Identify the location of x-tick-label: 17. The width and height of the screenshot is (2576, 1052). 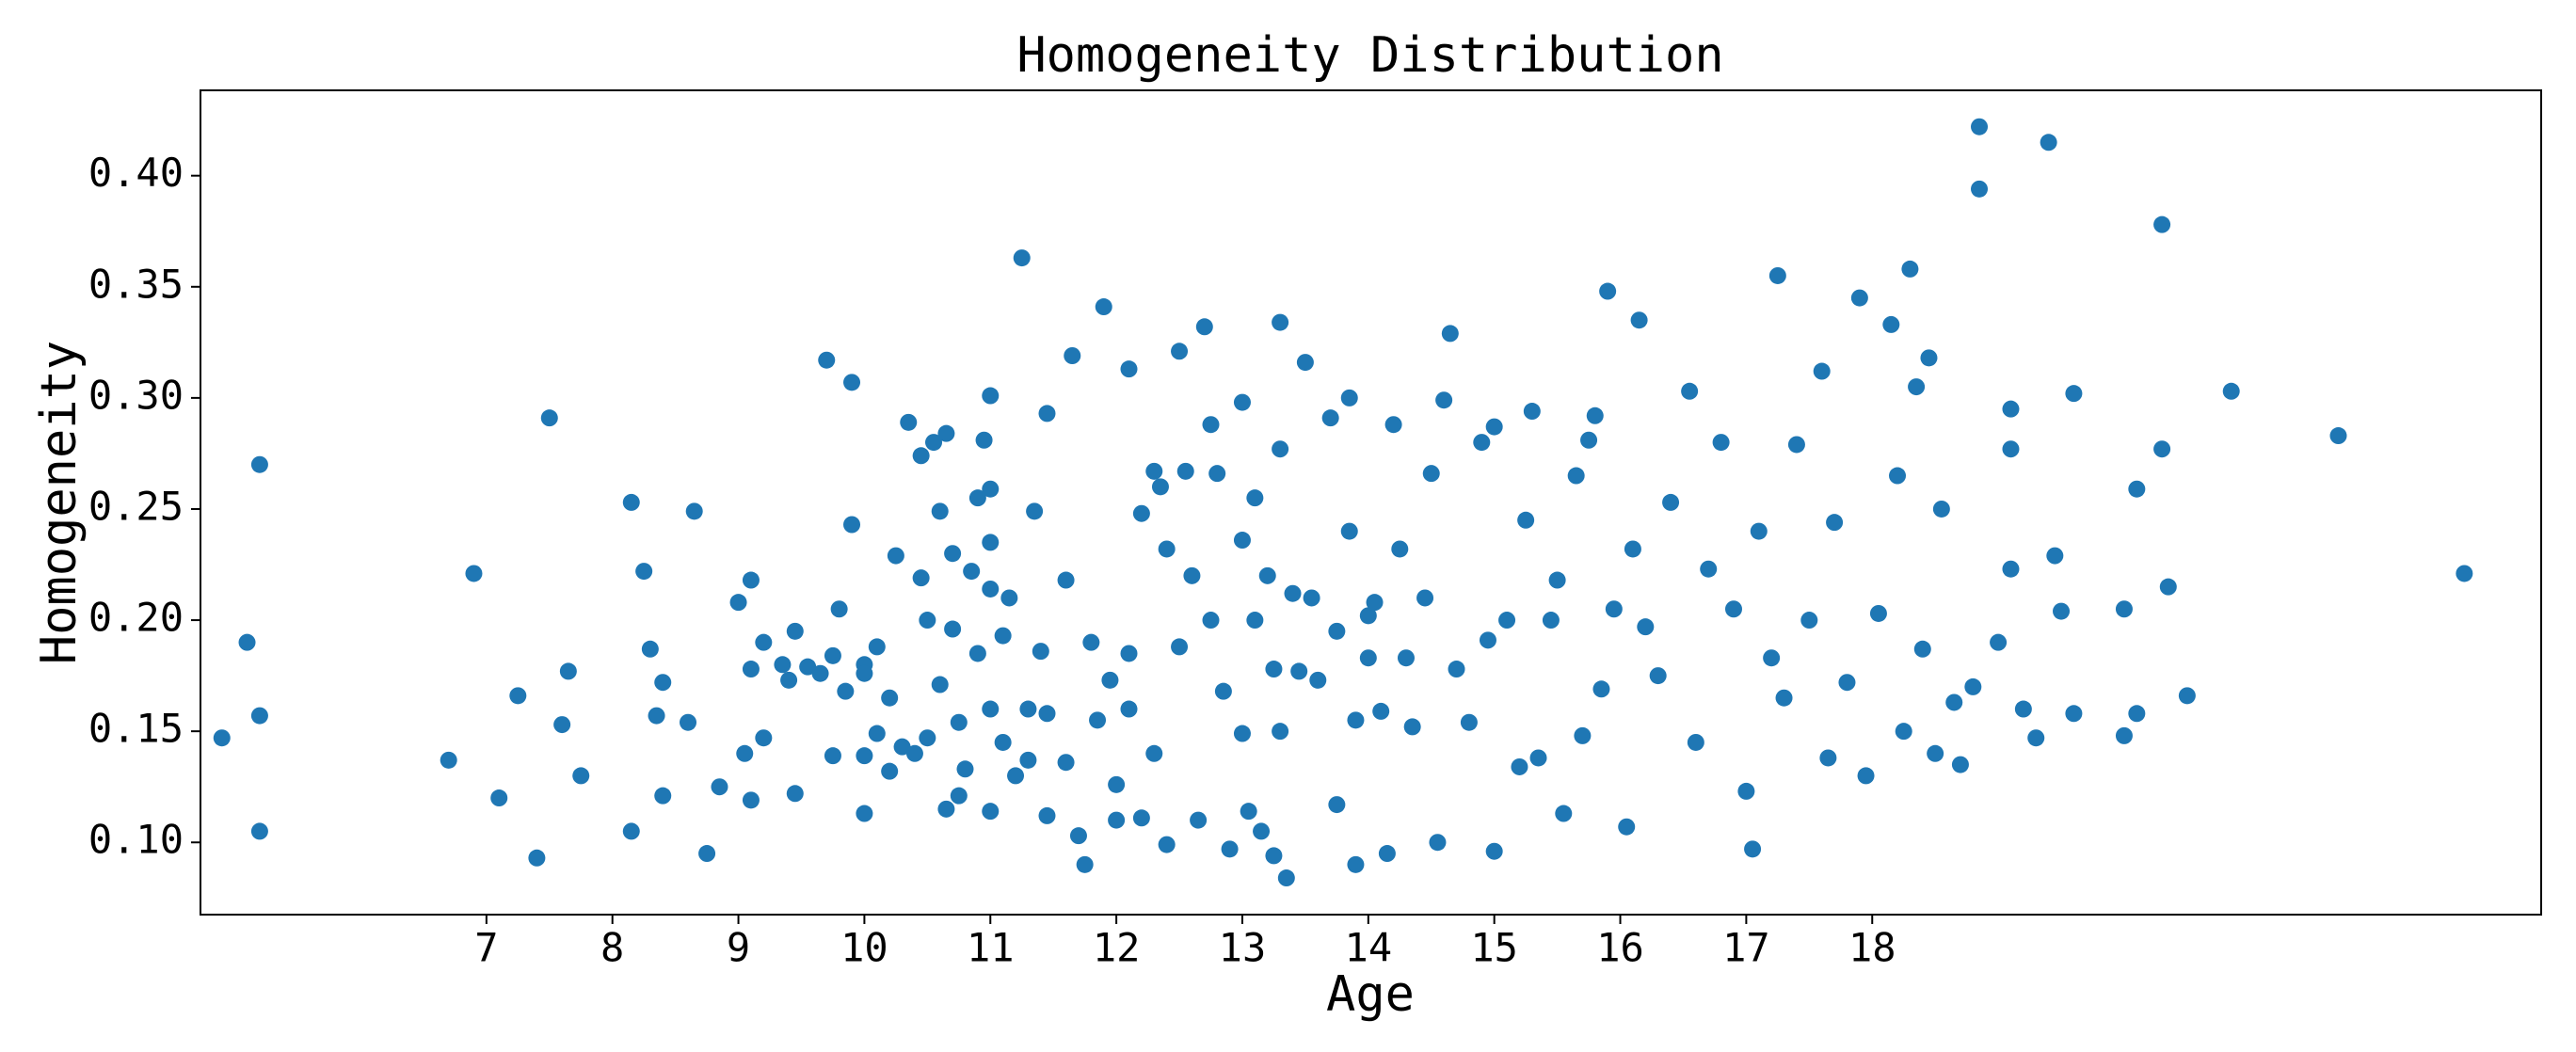
(1746, 948).